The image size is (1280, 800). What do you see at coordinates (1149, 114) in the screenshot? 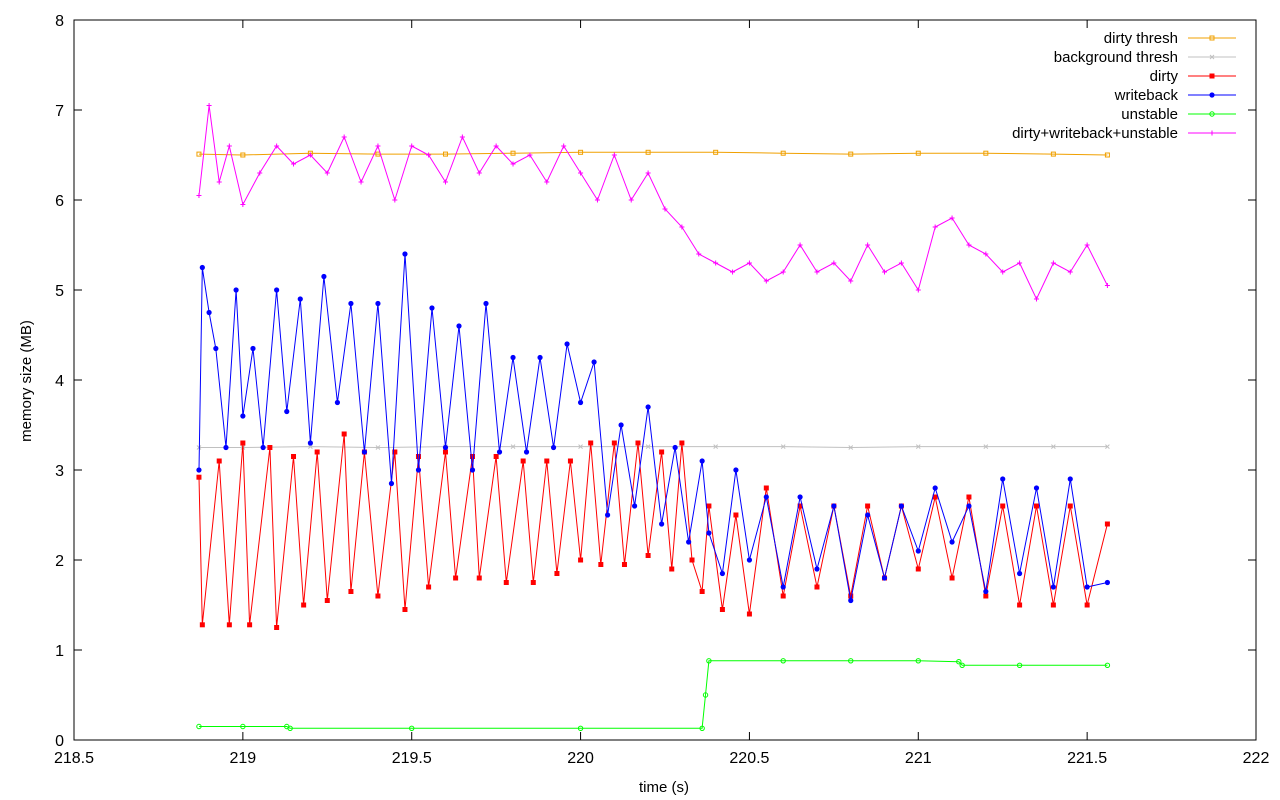
I see `legend-label: unstable` at bounding box center [1149, 114].